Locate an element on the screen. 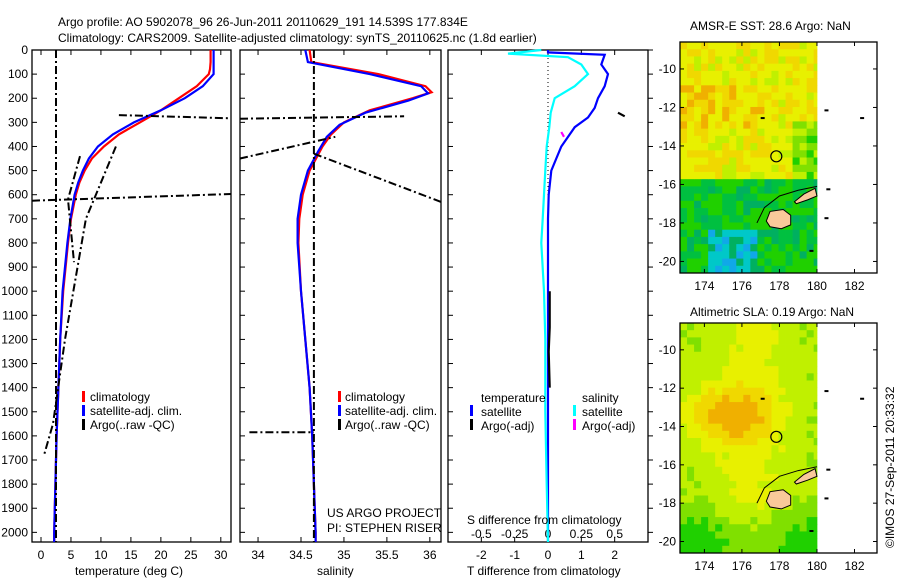 The image size is (900, 580). y-tick-label: 1400 is located at coordinates (14, 388).